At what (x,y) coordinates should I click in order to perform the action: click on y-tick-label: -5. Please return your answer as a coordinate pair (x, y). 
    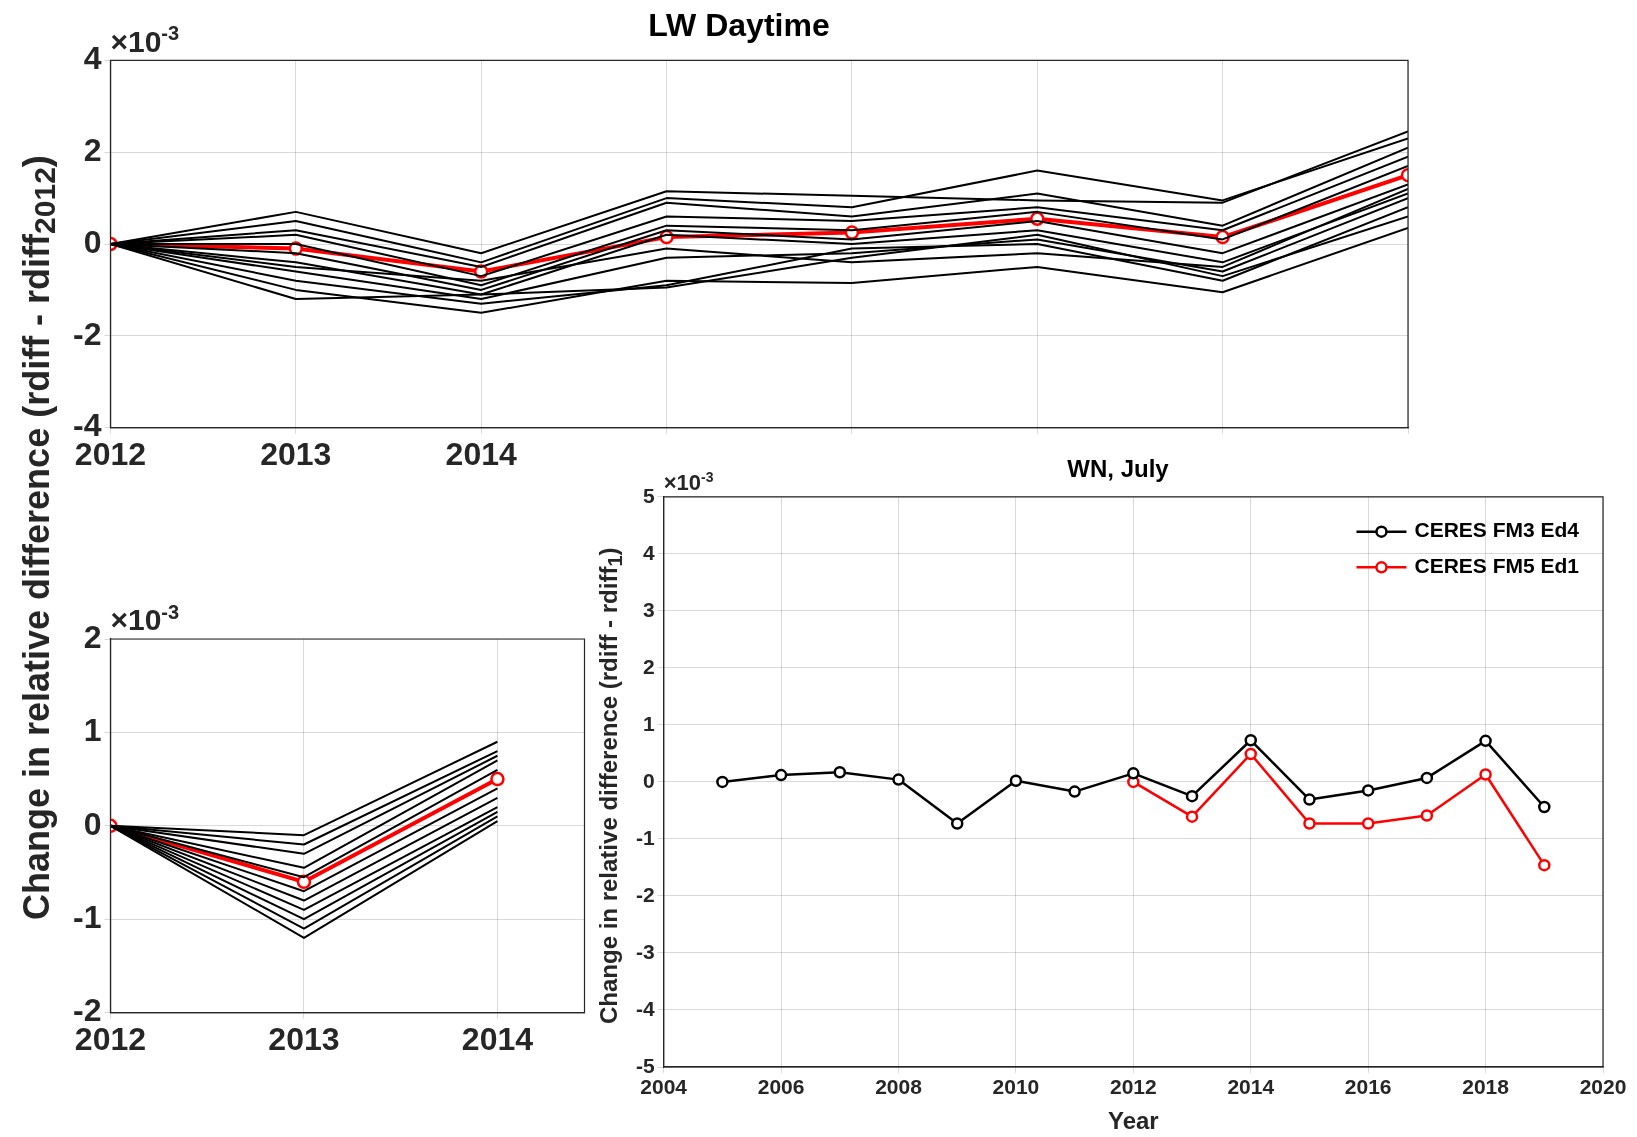
    Looking at the image, I should click on (645, 1065).